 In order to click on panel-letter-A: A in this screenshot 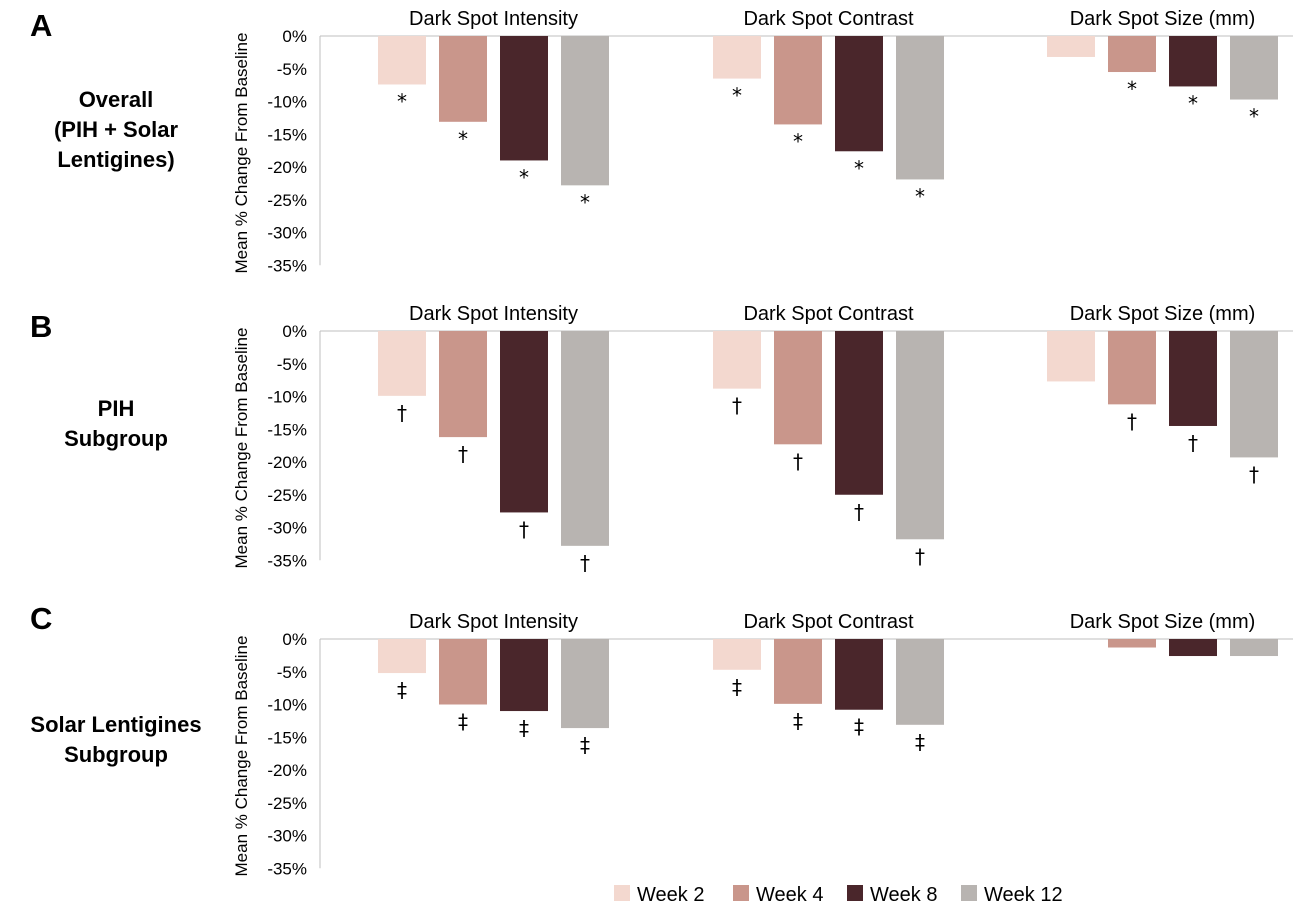, I will do `click(41, 25)`.